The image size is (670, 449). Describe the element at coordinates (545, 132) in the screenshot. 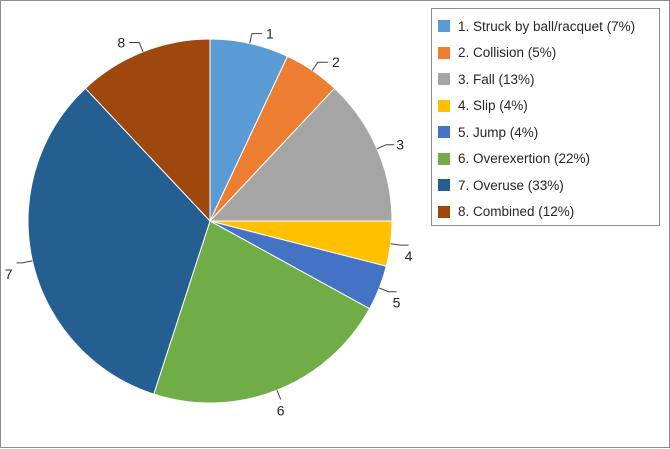

I see `legend-item-5: 5. Jump (4%)` at that location.